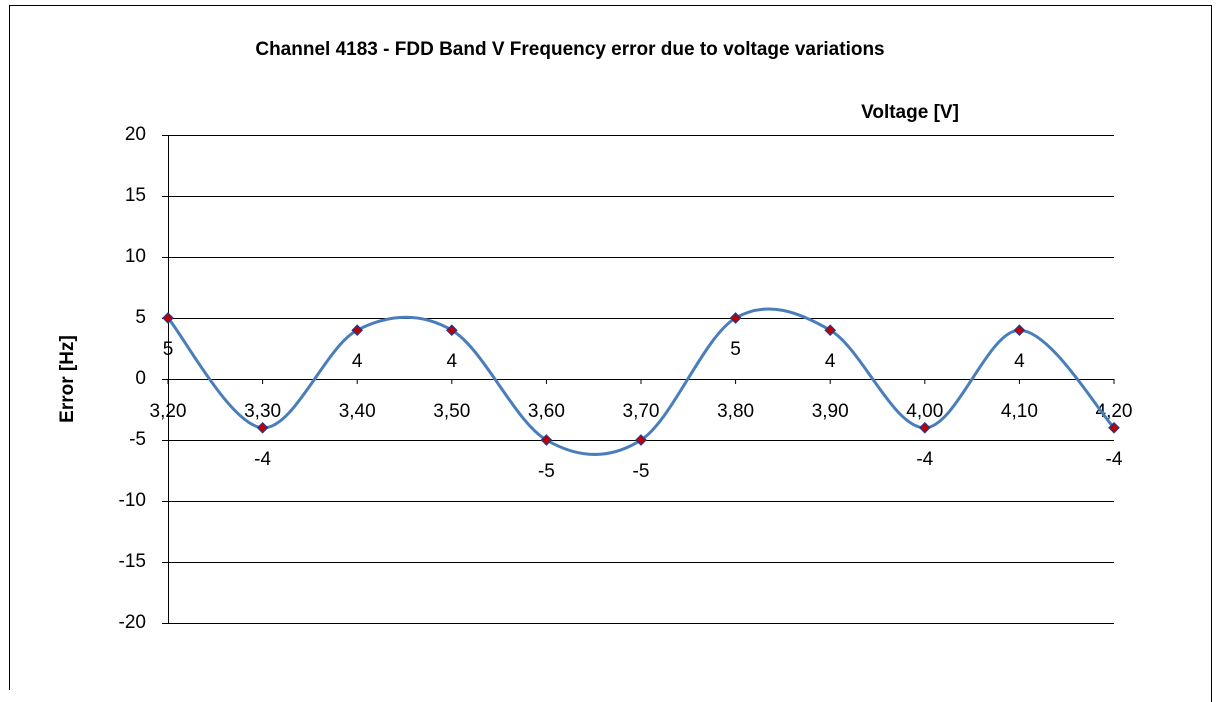 This screenshot has width=1216, height=702. Describe the element at coordinates (67, 379) in the screenshot. I see `y-axis-label: Error [Hz]` at that location.